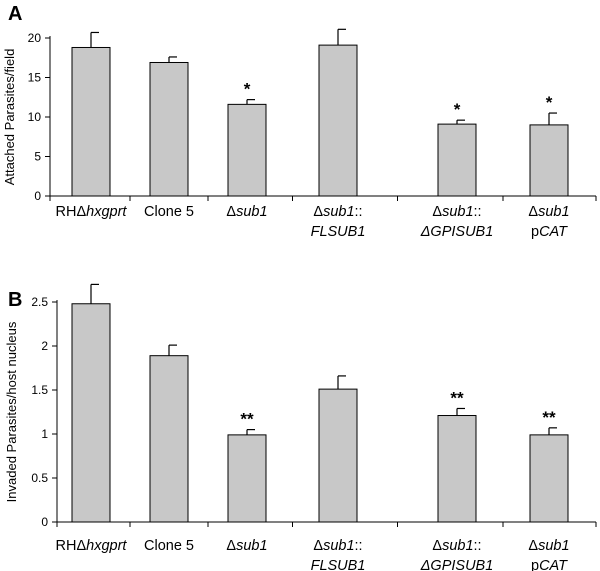 The width and height of the screenshot is (600, 571). Describe the element at coordinates (39, 390) in the screenshot. I see `y-tick-label: 1.5` at that location.